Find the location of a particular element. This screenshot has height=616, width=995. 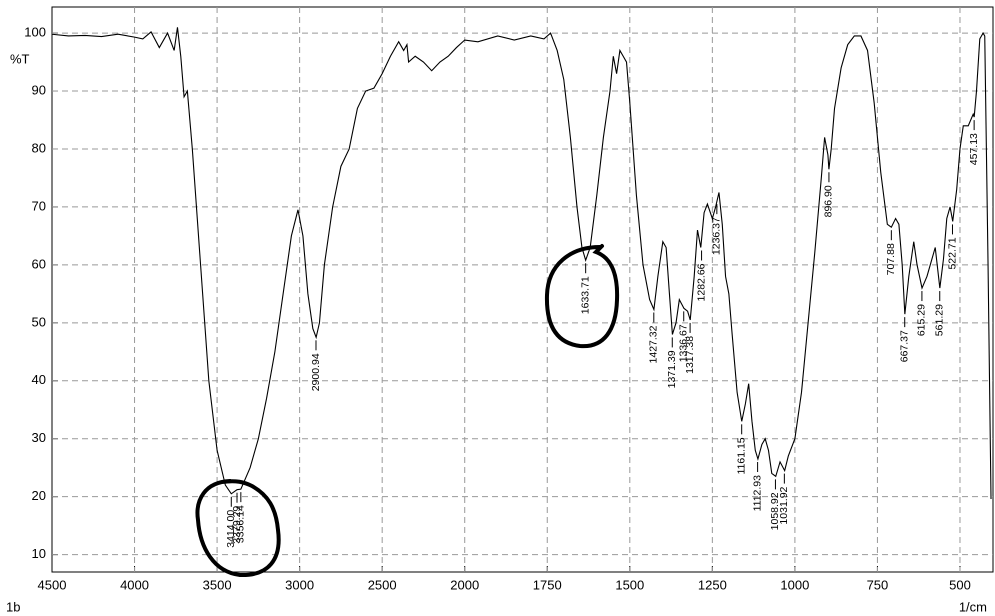

peak-label: 1282.66 is located at coordinates (701, 282).